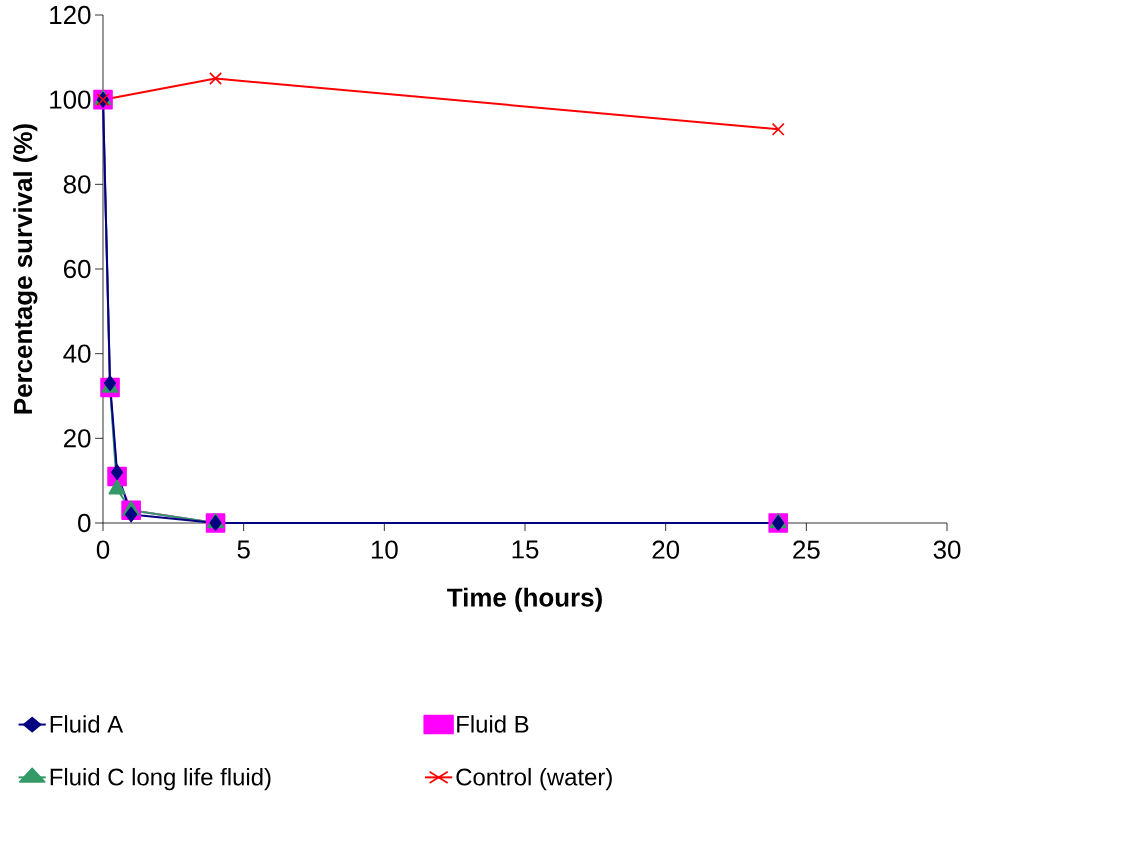 This screenshot has height=847, width=1136. Describe the element at coordinates (806, 549) in the screenshot. I see `x-tick-label: 25` at that location.